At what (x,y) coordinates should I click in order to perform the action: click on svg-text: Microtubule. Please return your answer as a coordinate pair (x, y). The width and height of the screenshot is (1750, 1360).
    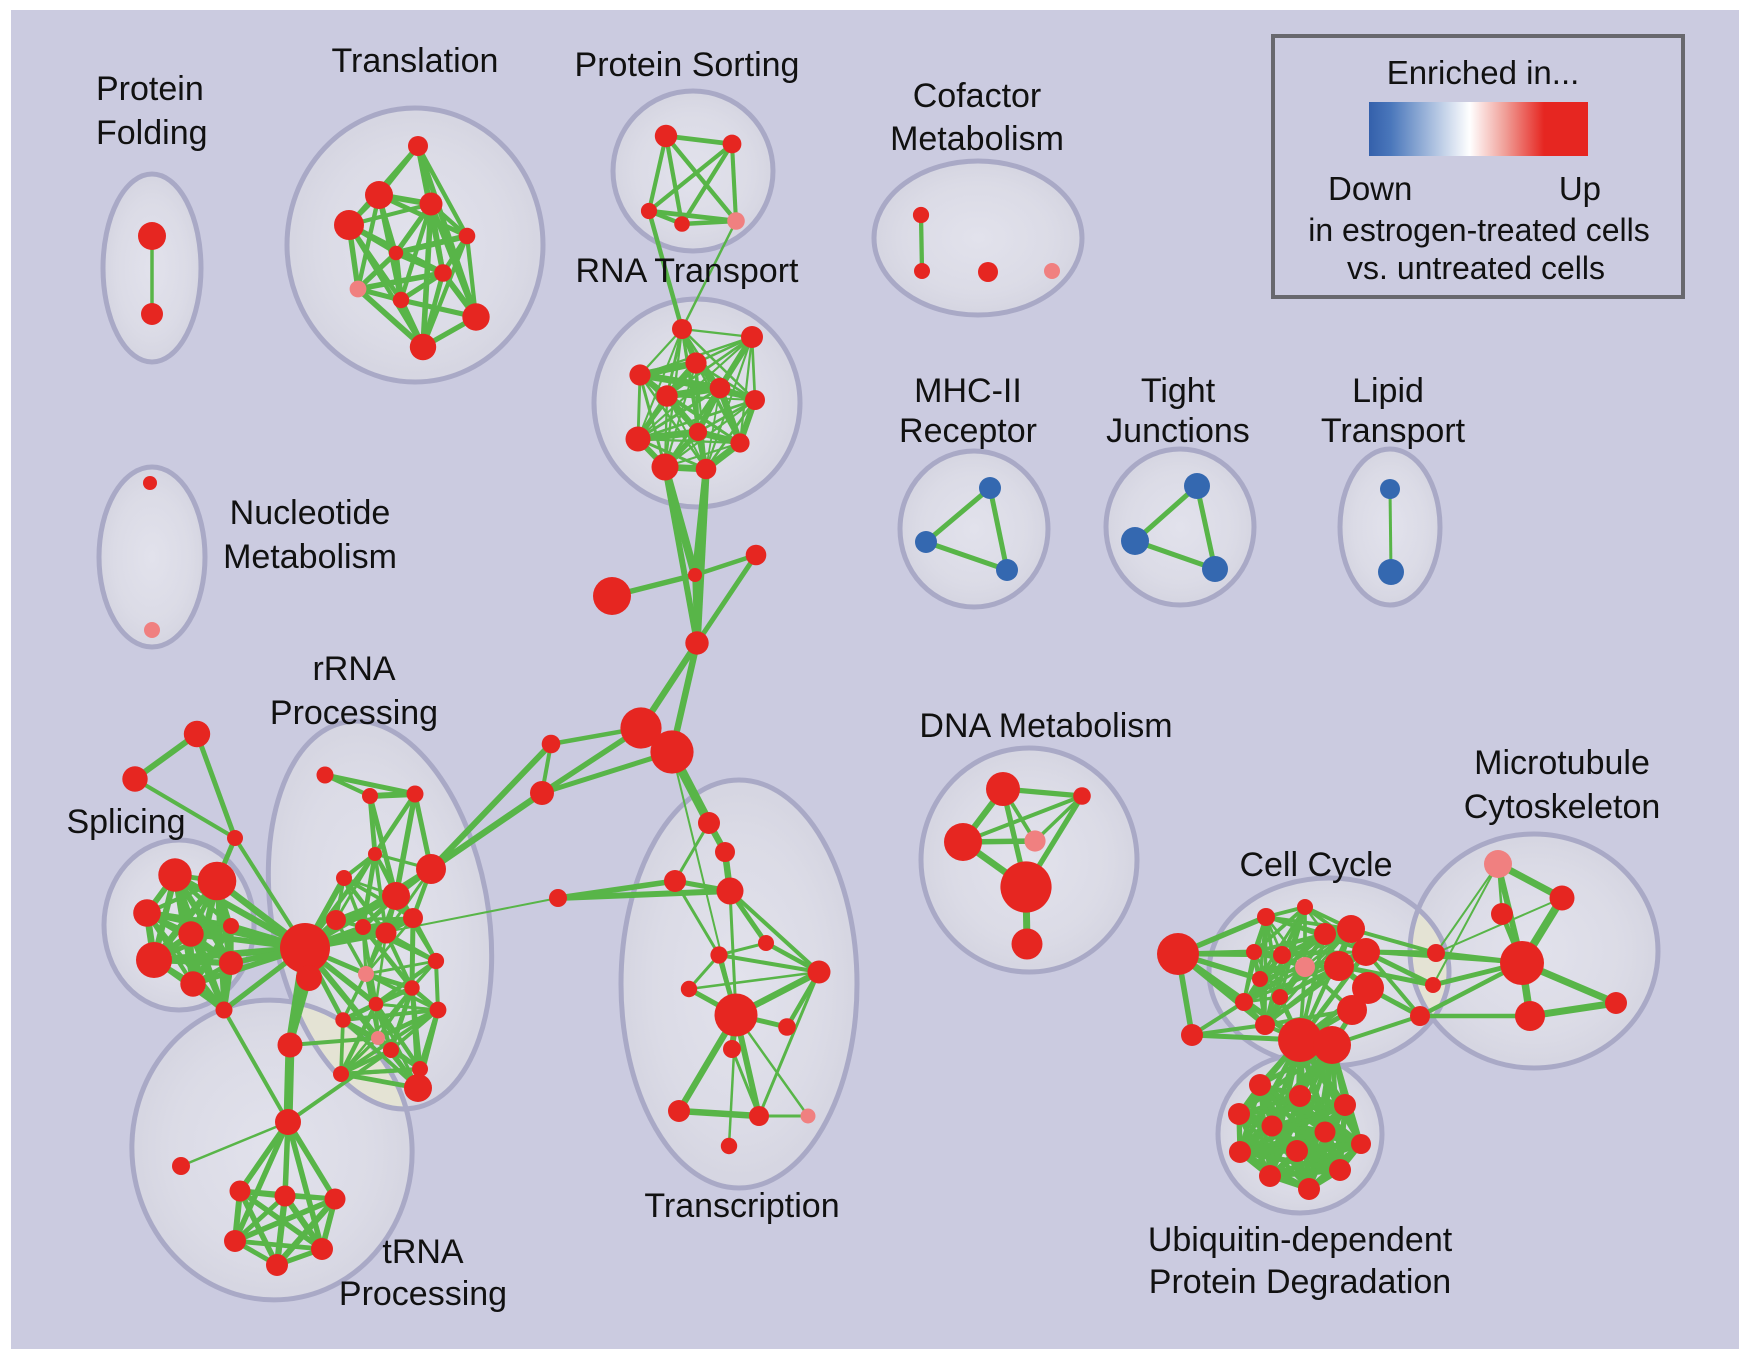
    Looking at the image, I should click on (1562, 763).